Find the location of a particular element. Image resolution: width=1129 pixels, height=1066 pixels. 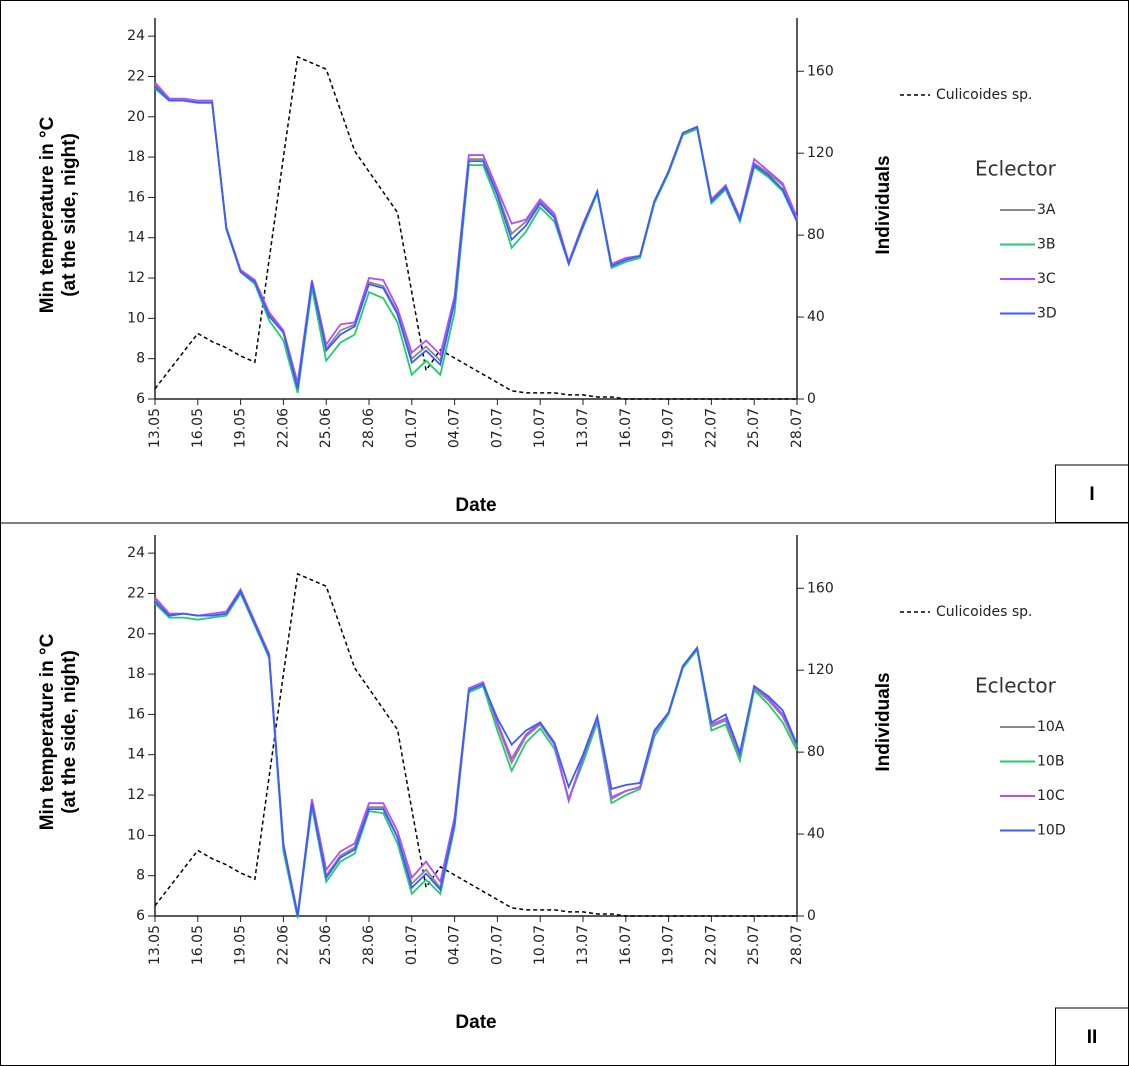

legend-label: 10A is located at coordinates (1051, 727).